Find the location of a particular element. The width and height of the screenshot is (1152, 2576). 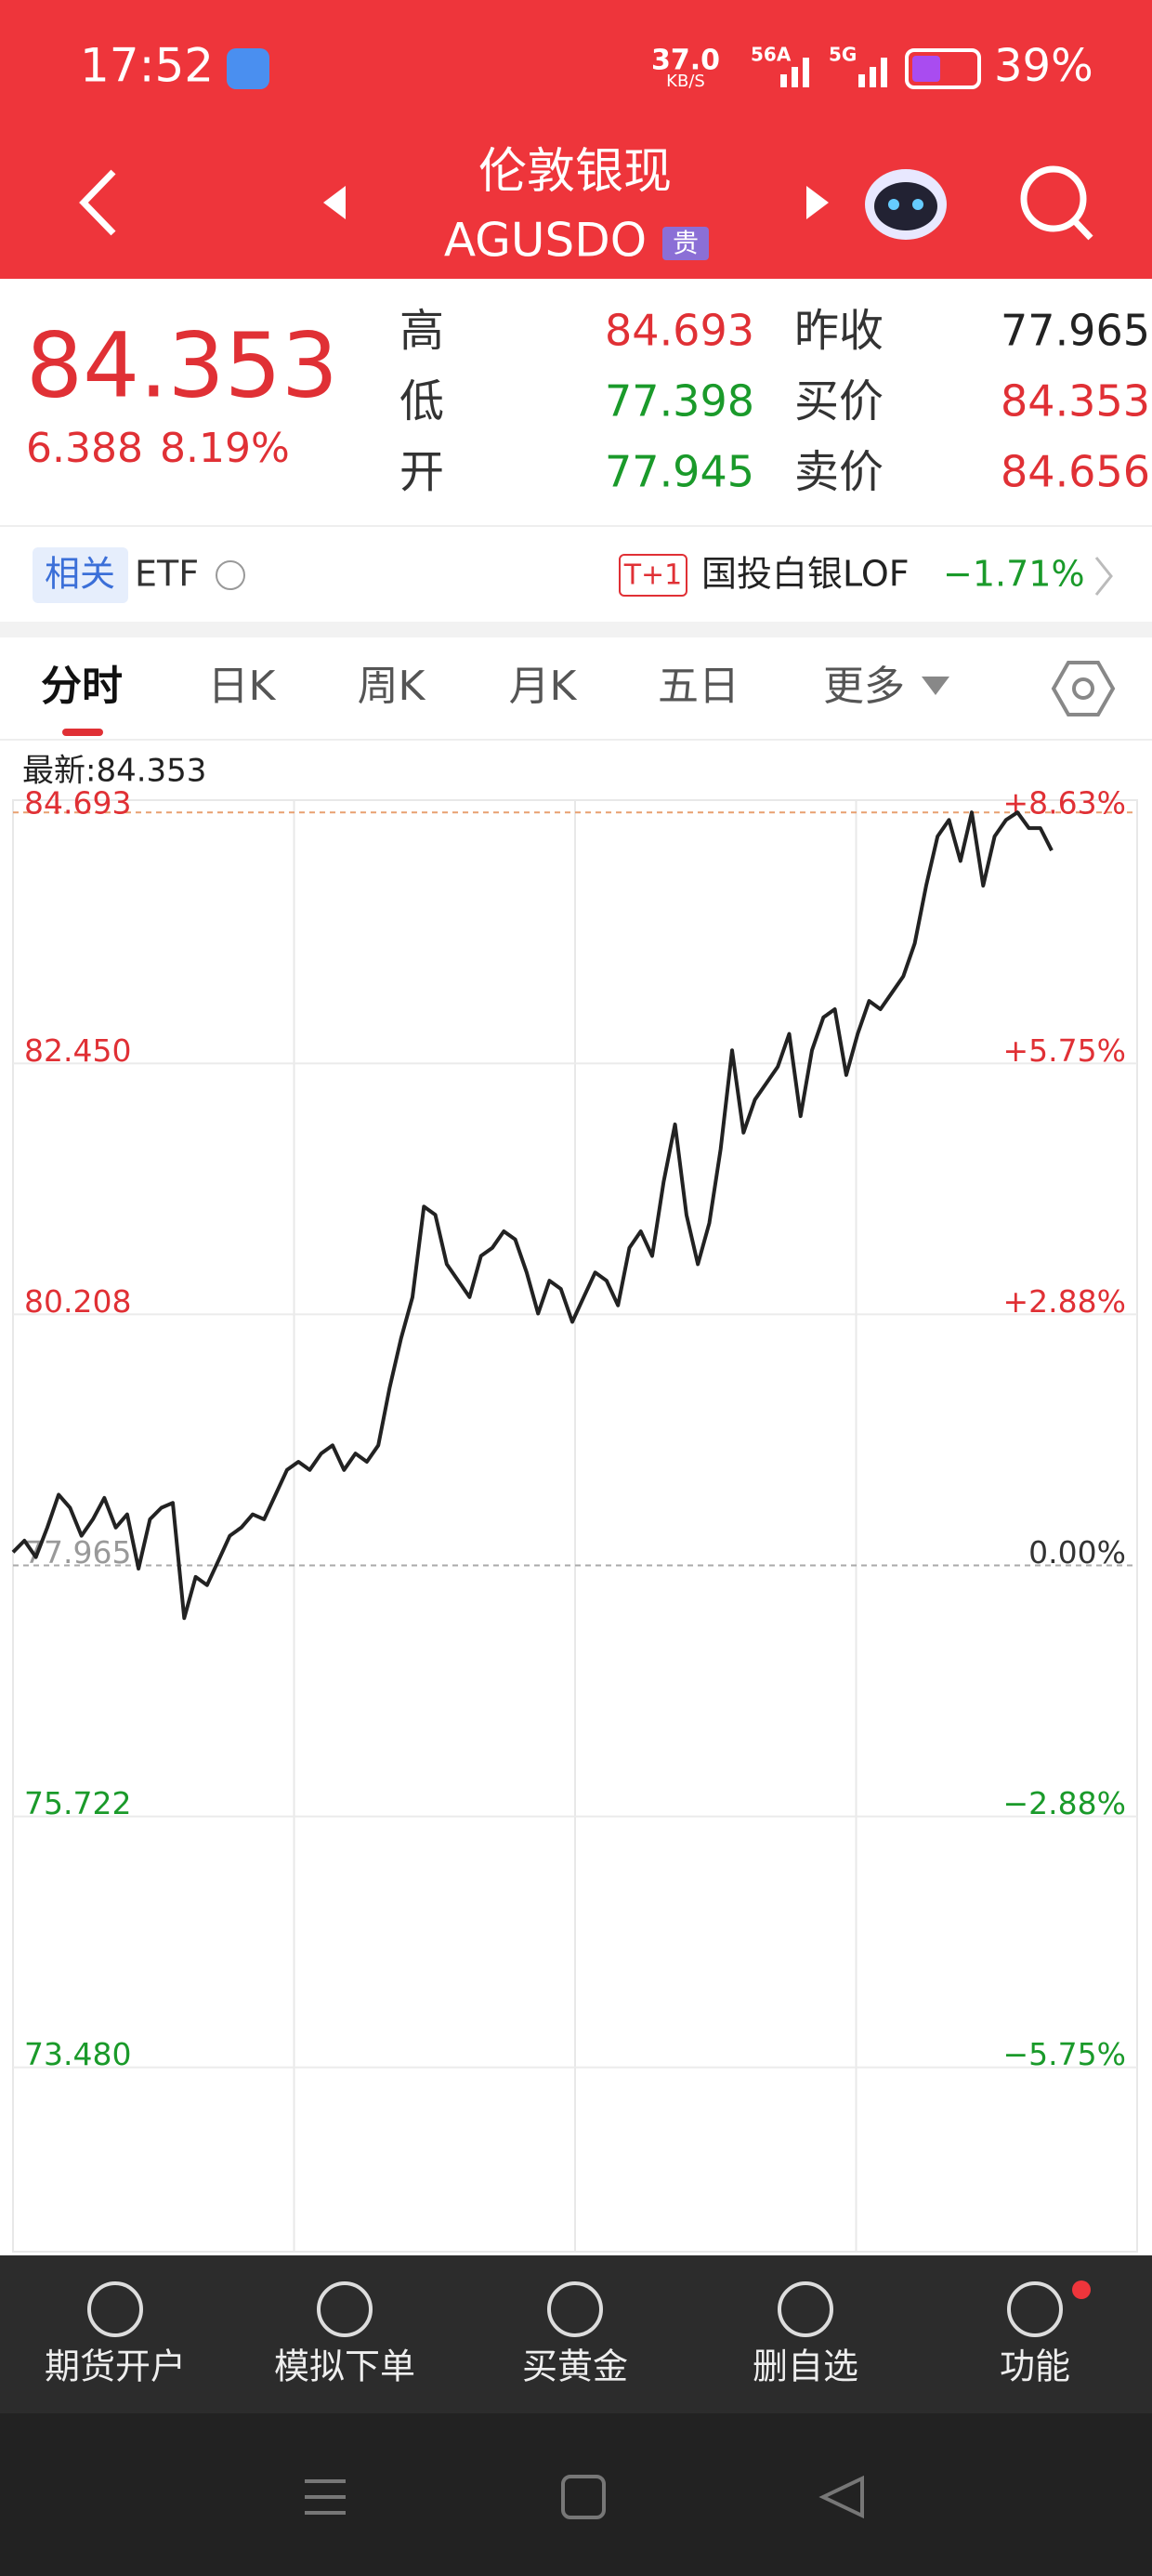

nav-label: 删自选 is located at coordinates (805, 2366).